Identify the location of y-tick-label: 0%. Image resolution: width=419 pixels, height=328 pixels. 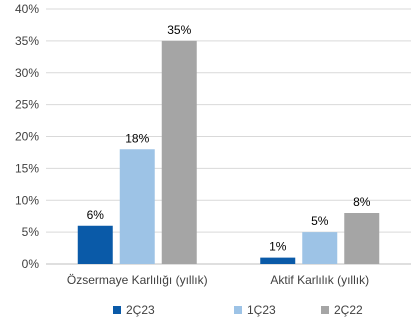
(31, 264).